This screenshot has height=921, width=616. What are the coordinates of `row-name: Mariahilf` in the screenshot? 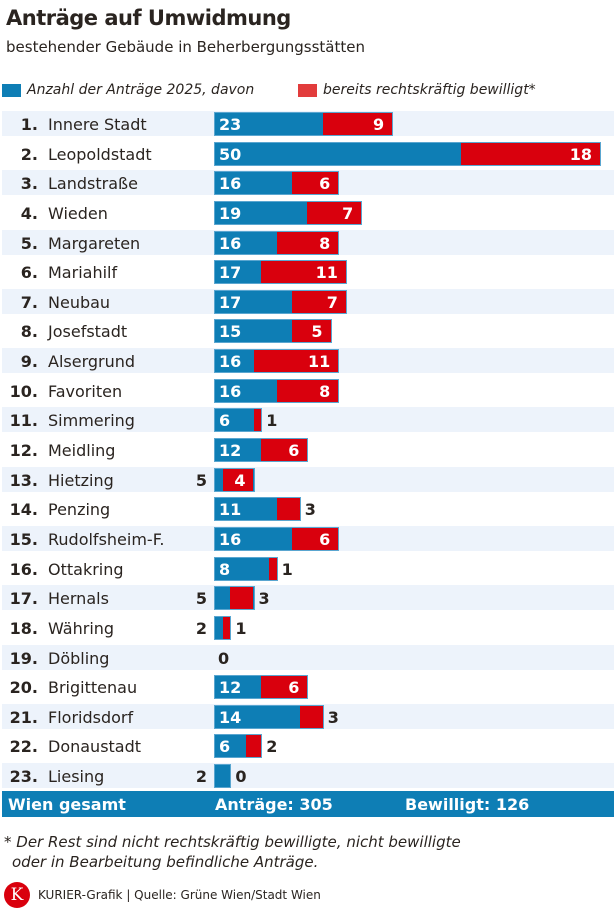 It's located at (83, 273).